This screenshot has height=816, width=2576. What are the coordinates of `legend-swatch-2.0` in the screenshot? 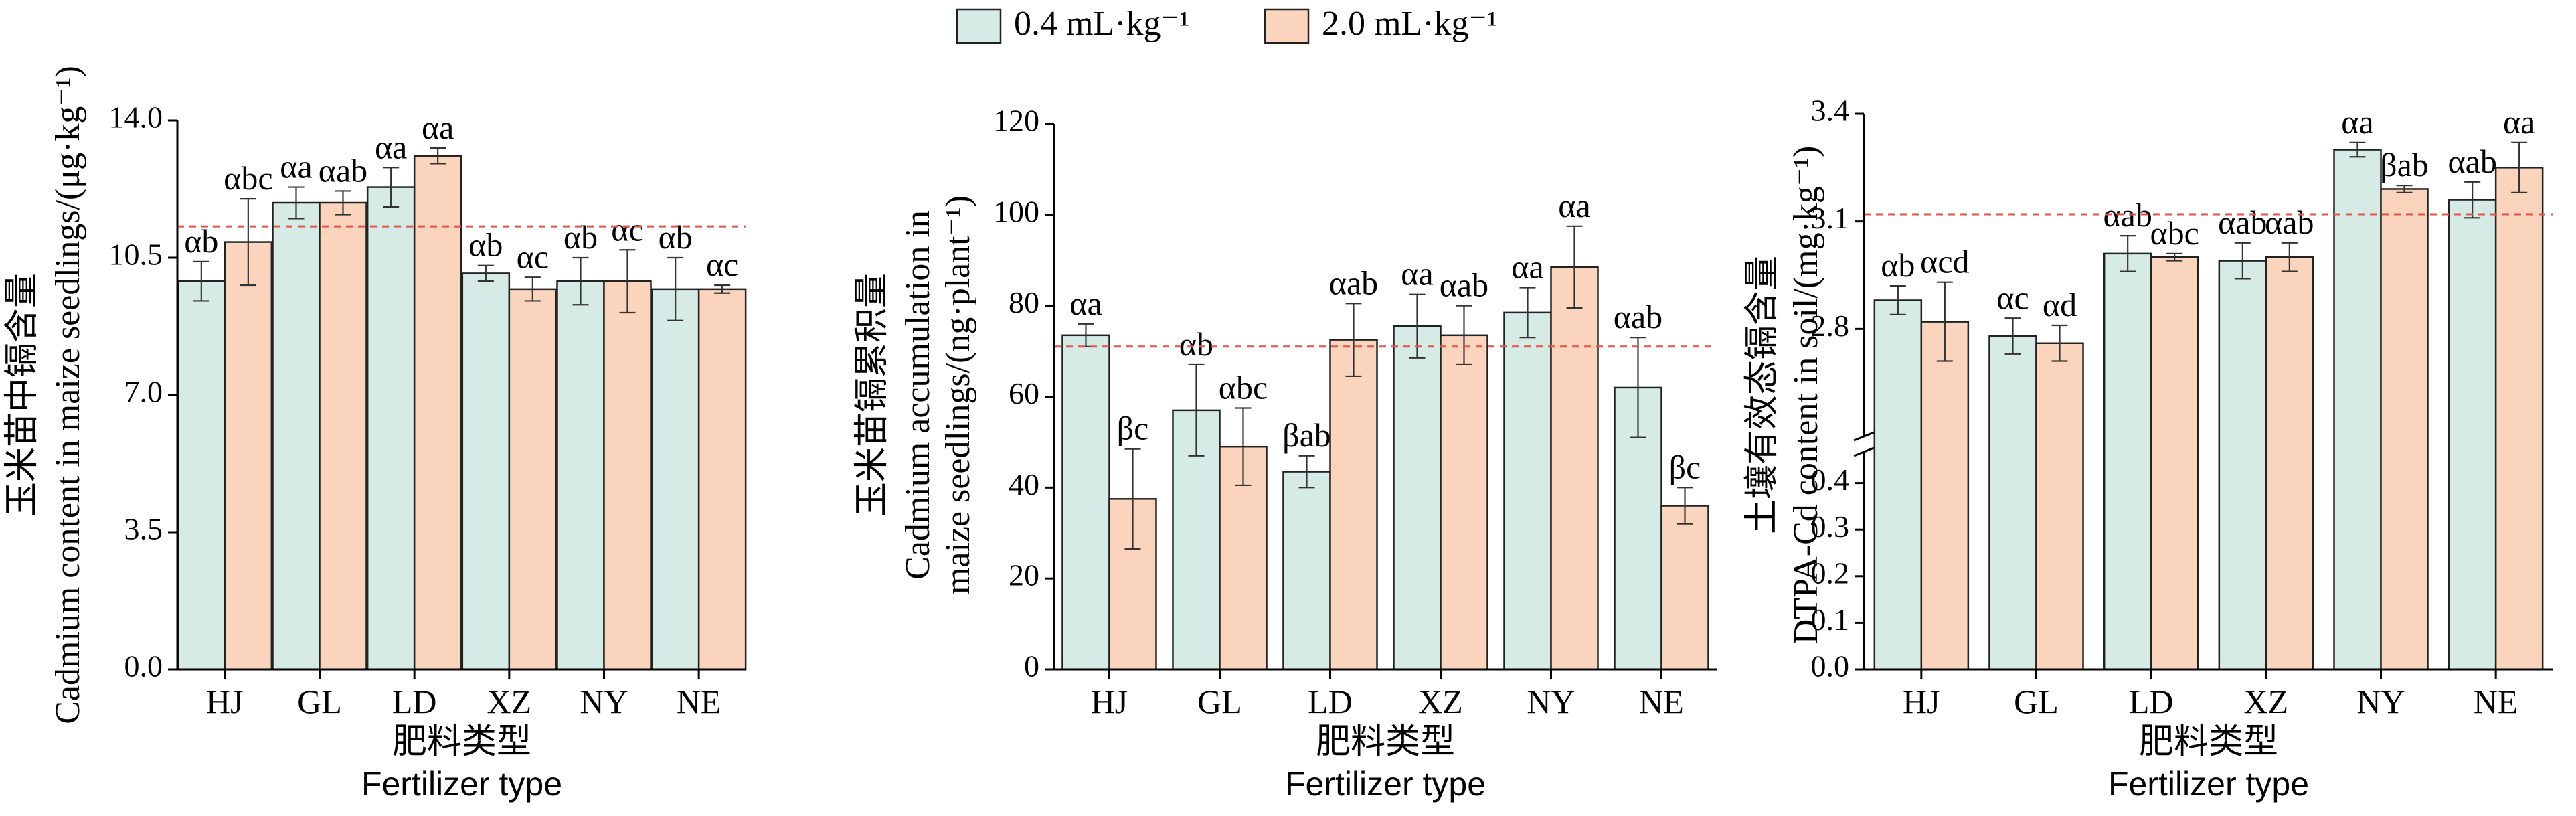 It's located at (1287, 26).